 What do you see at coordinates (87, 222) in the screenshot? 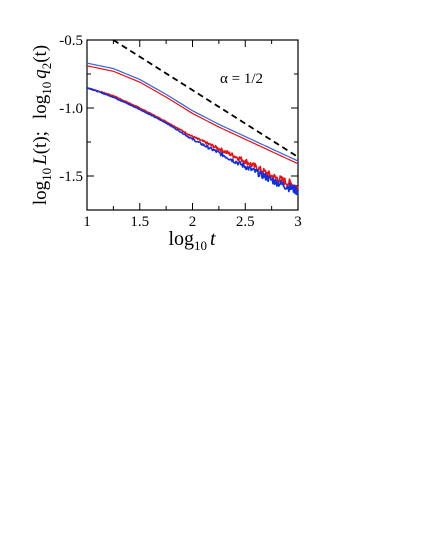
I see `x-tick-label: 1` at bounding box center [87, 222].